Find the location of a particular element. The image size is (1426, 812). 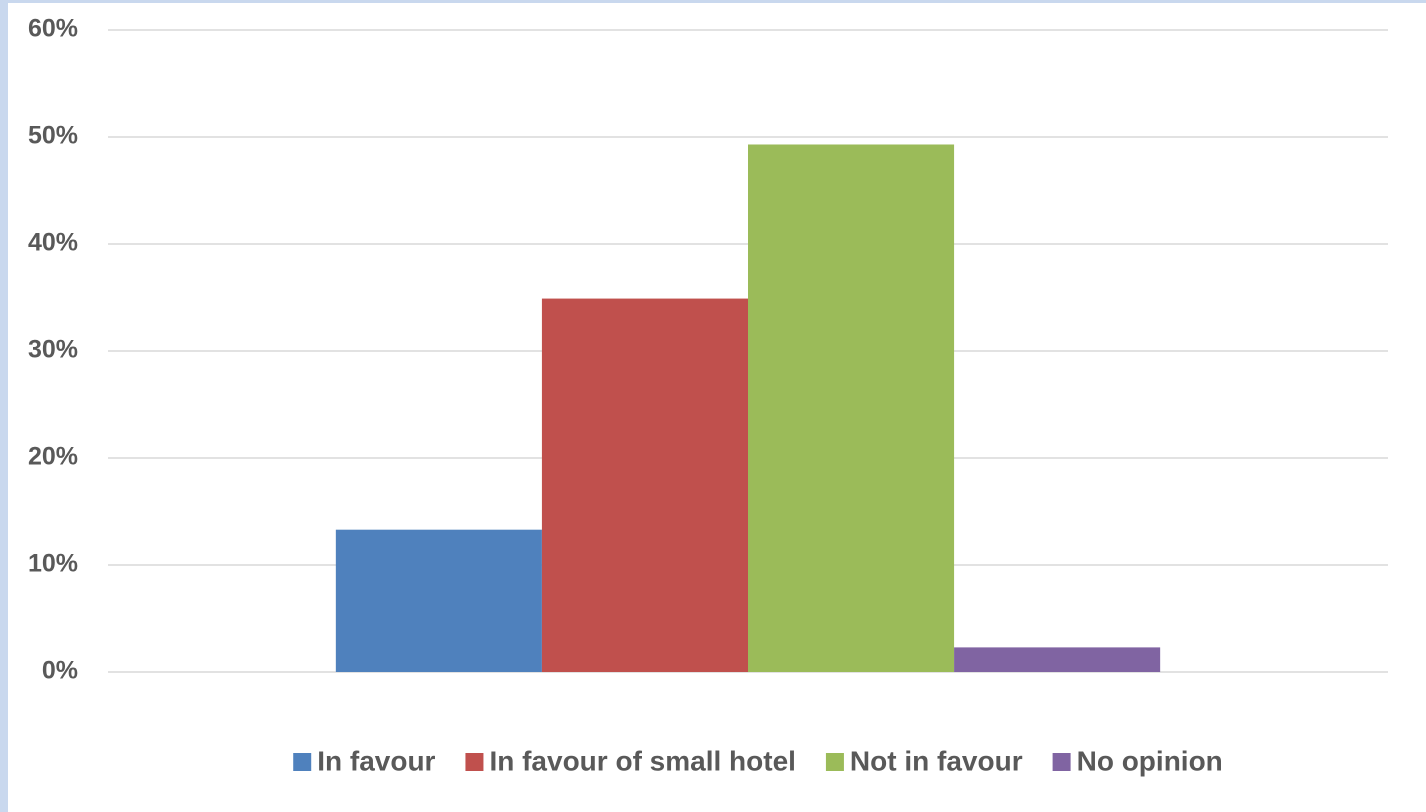

y-tick-label: 30% is located at coordinates (53, 350).